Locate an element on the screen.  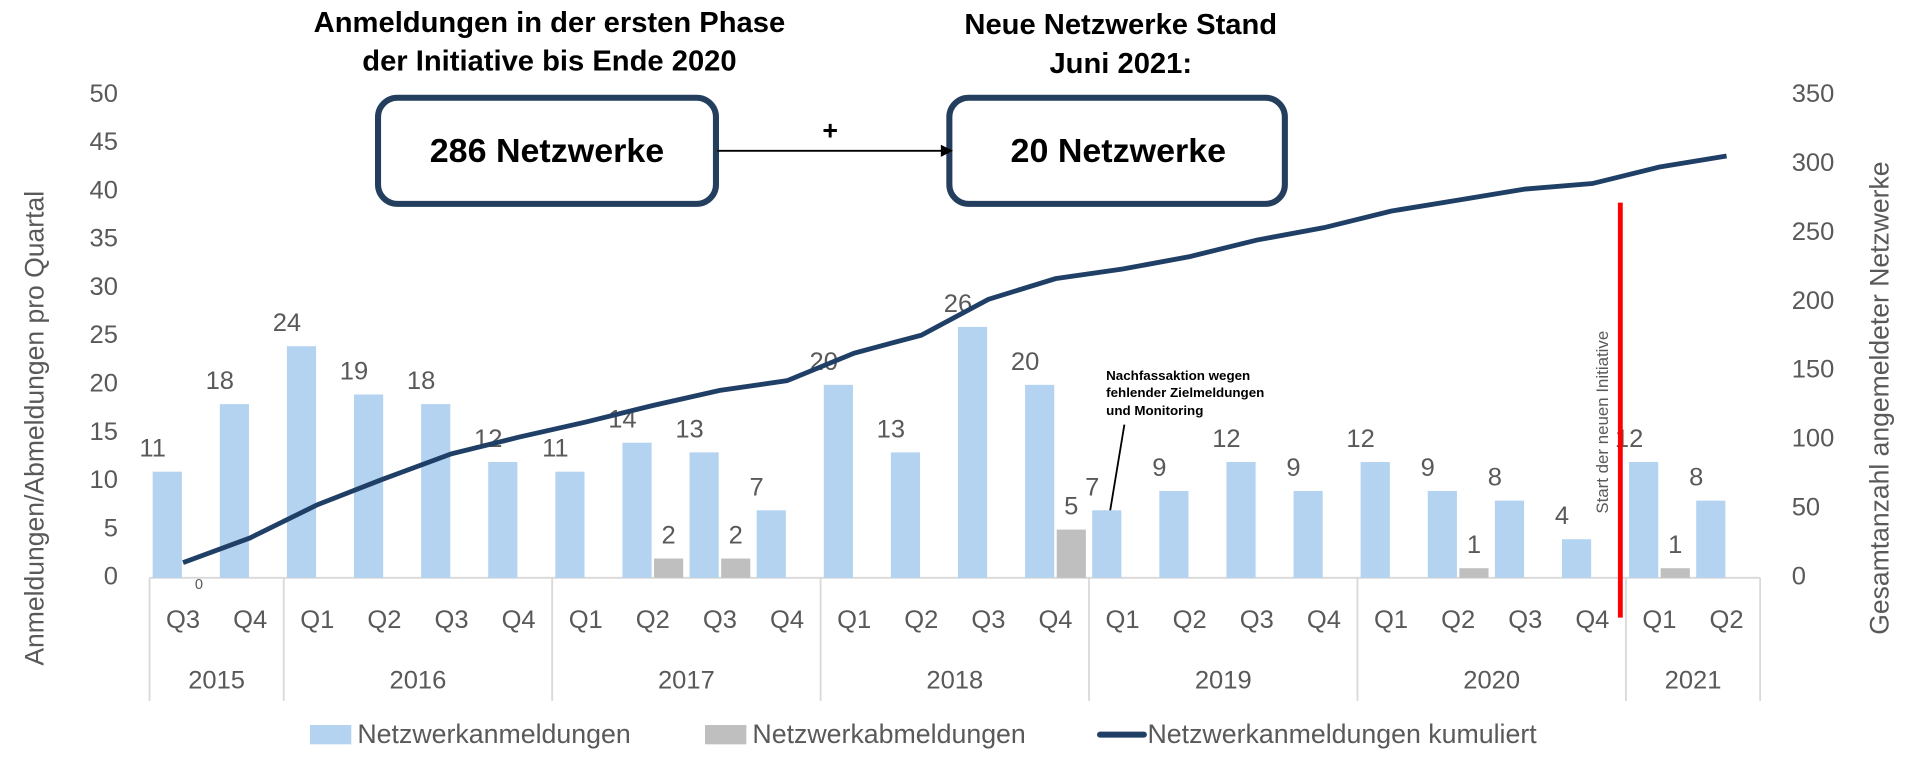
y-tick-label: 50 is located at coordinates (104, 94).